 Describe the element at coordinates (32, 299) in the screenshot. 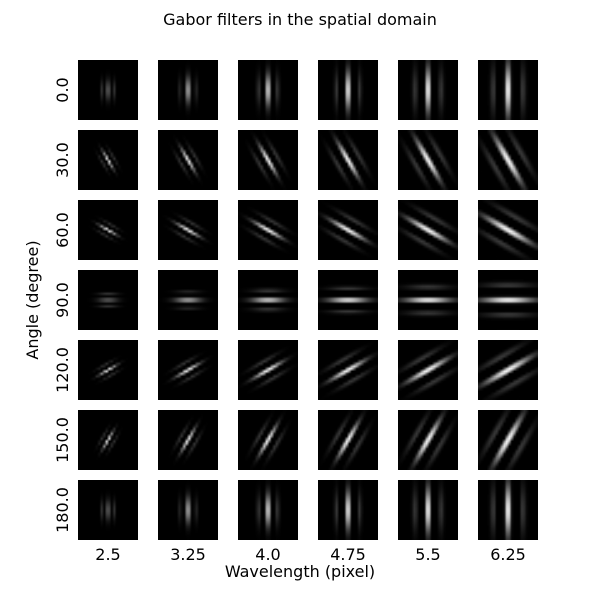

I see `y-axis-label: Angle (degree)` at that location.